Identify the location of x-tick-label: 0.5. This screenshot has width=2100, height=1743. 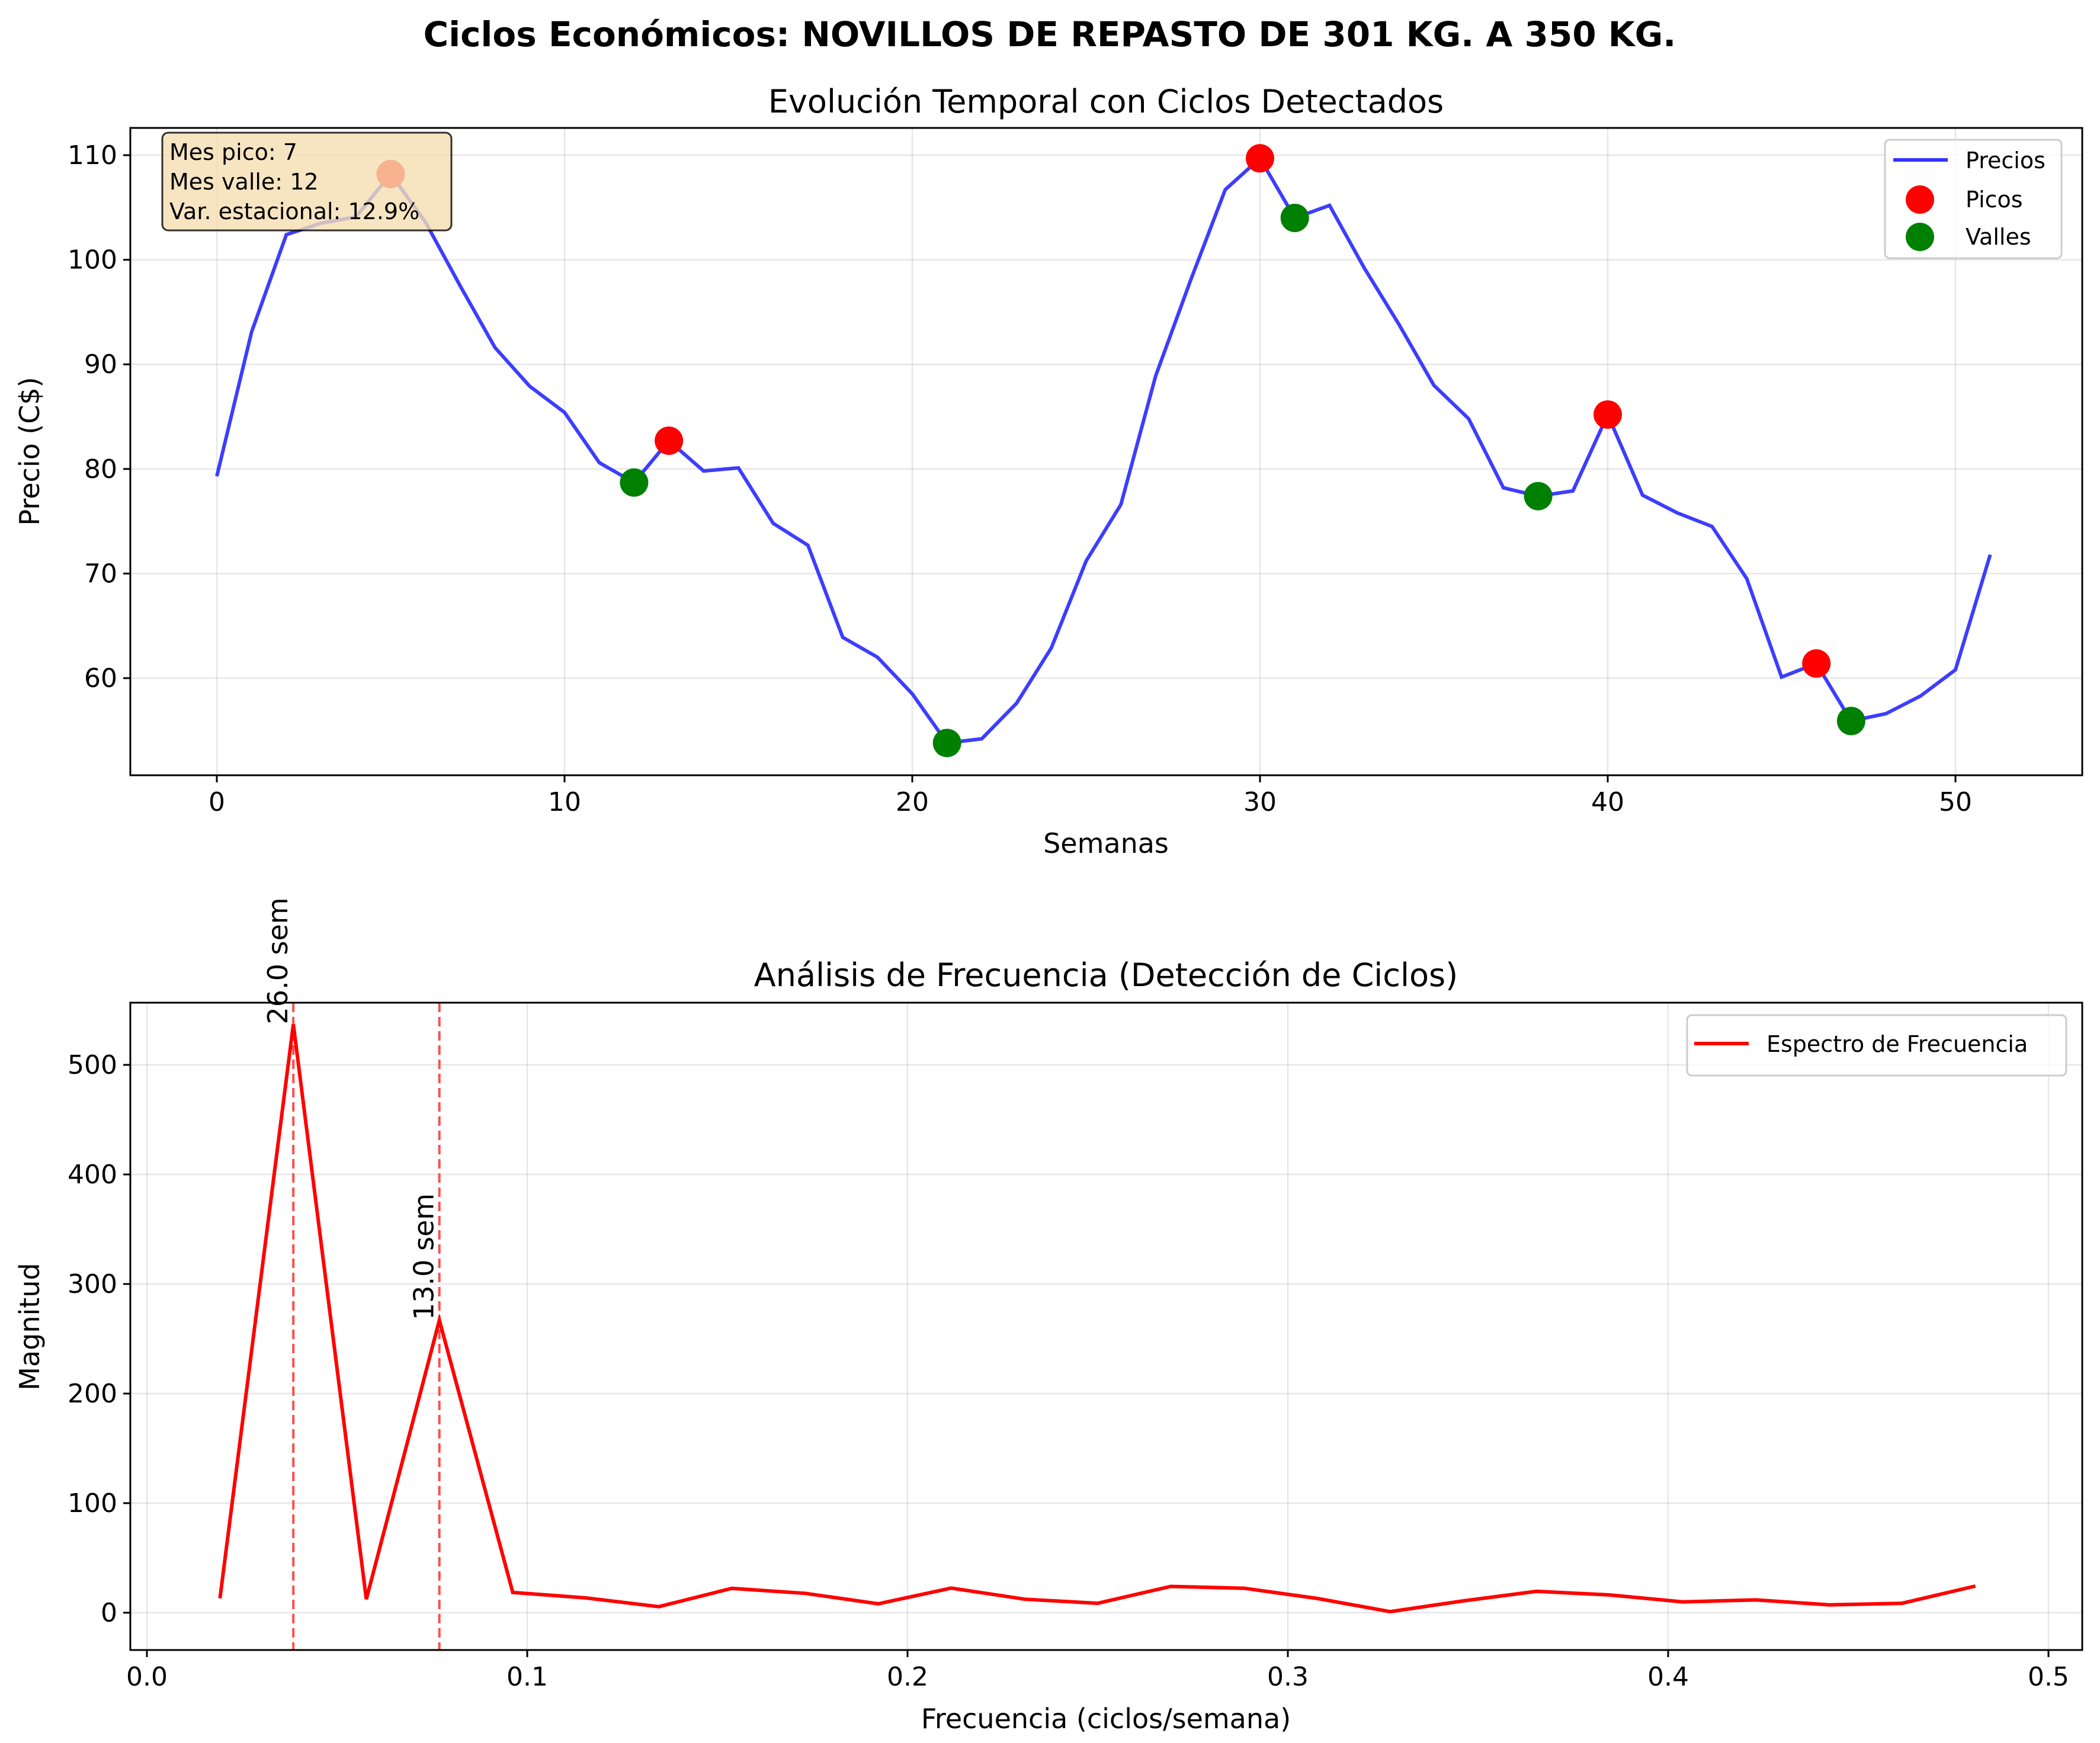
(2048, 1677).